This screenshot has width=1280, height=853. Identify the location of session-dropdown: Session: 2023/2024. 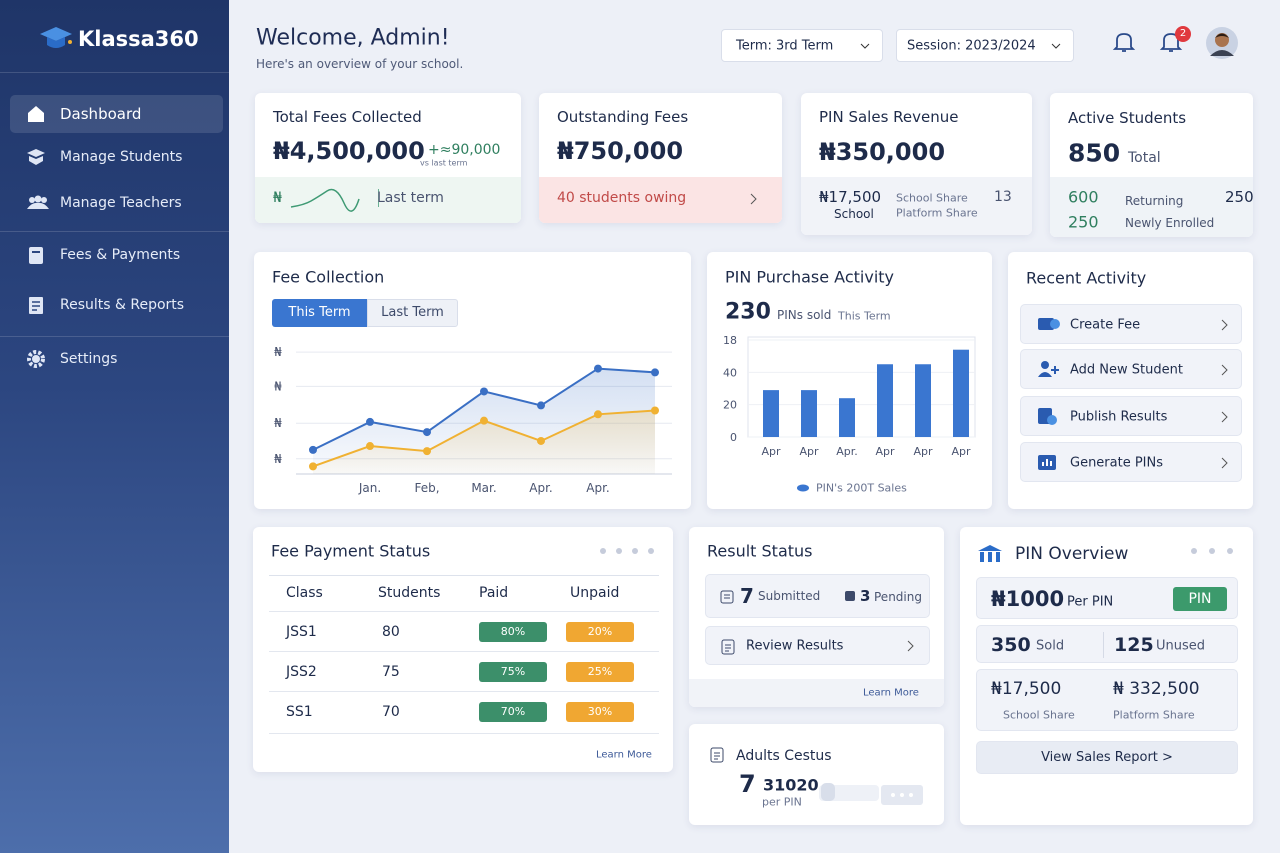
(985, 45).